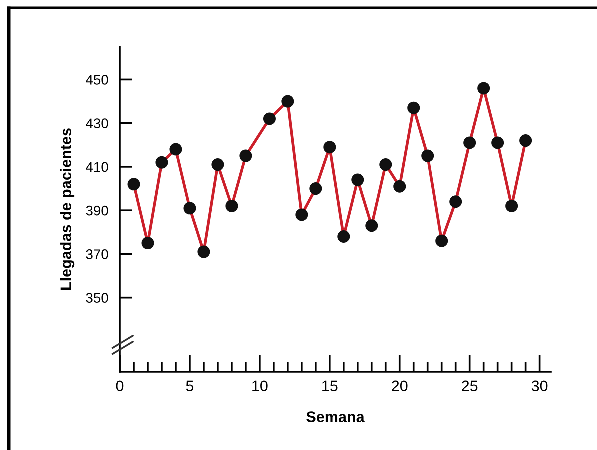  What do you see at coordinates (335, 417) in the screenshot?
I see `x-axis-title: Semana` at bounding box center [335, 417].